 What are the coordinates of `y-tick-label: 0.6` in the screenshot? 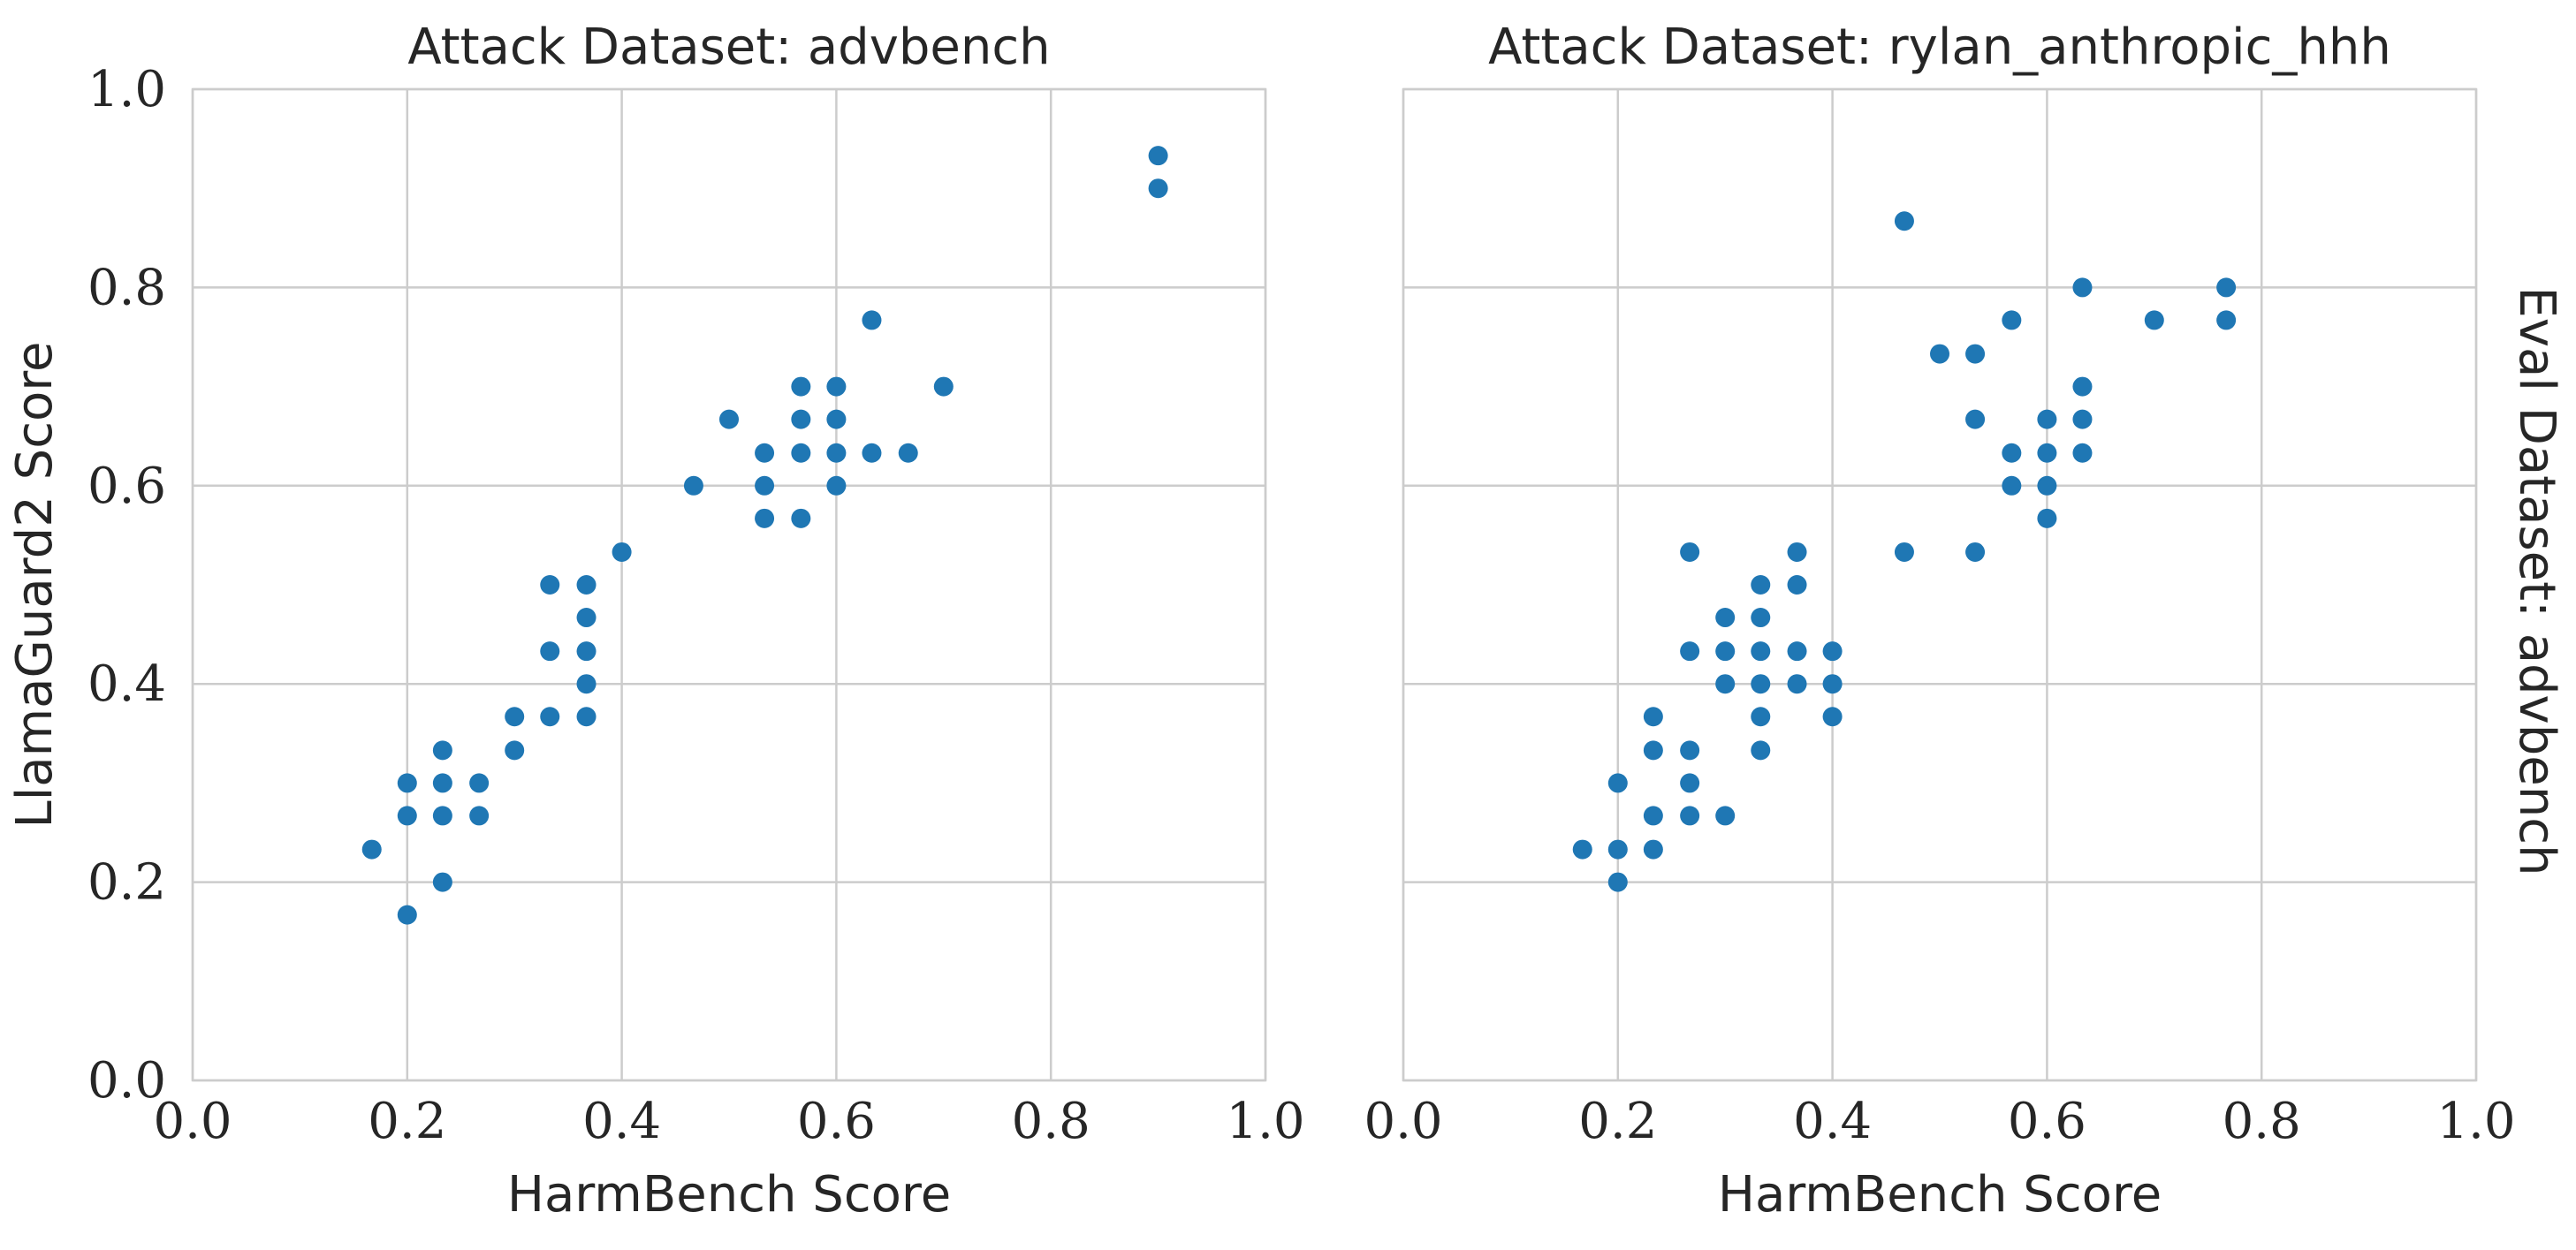 It's located at (126, 486).